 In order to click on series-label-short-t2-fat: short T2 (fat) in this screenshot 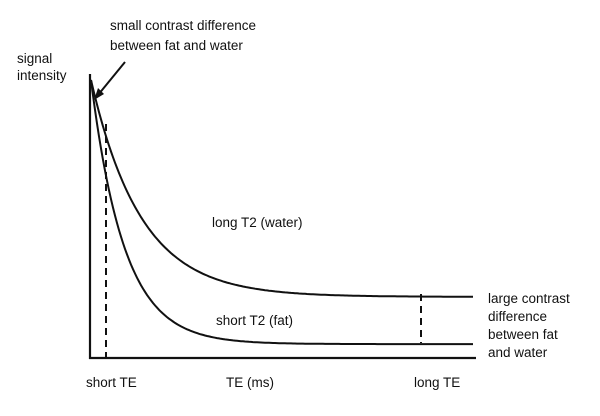, I will do `click(254, 320)`.